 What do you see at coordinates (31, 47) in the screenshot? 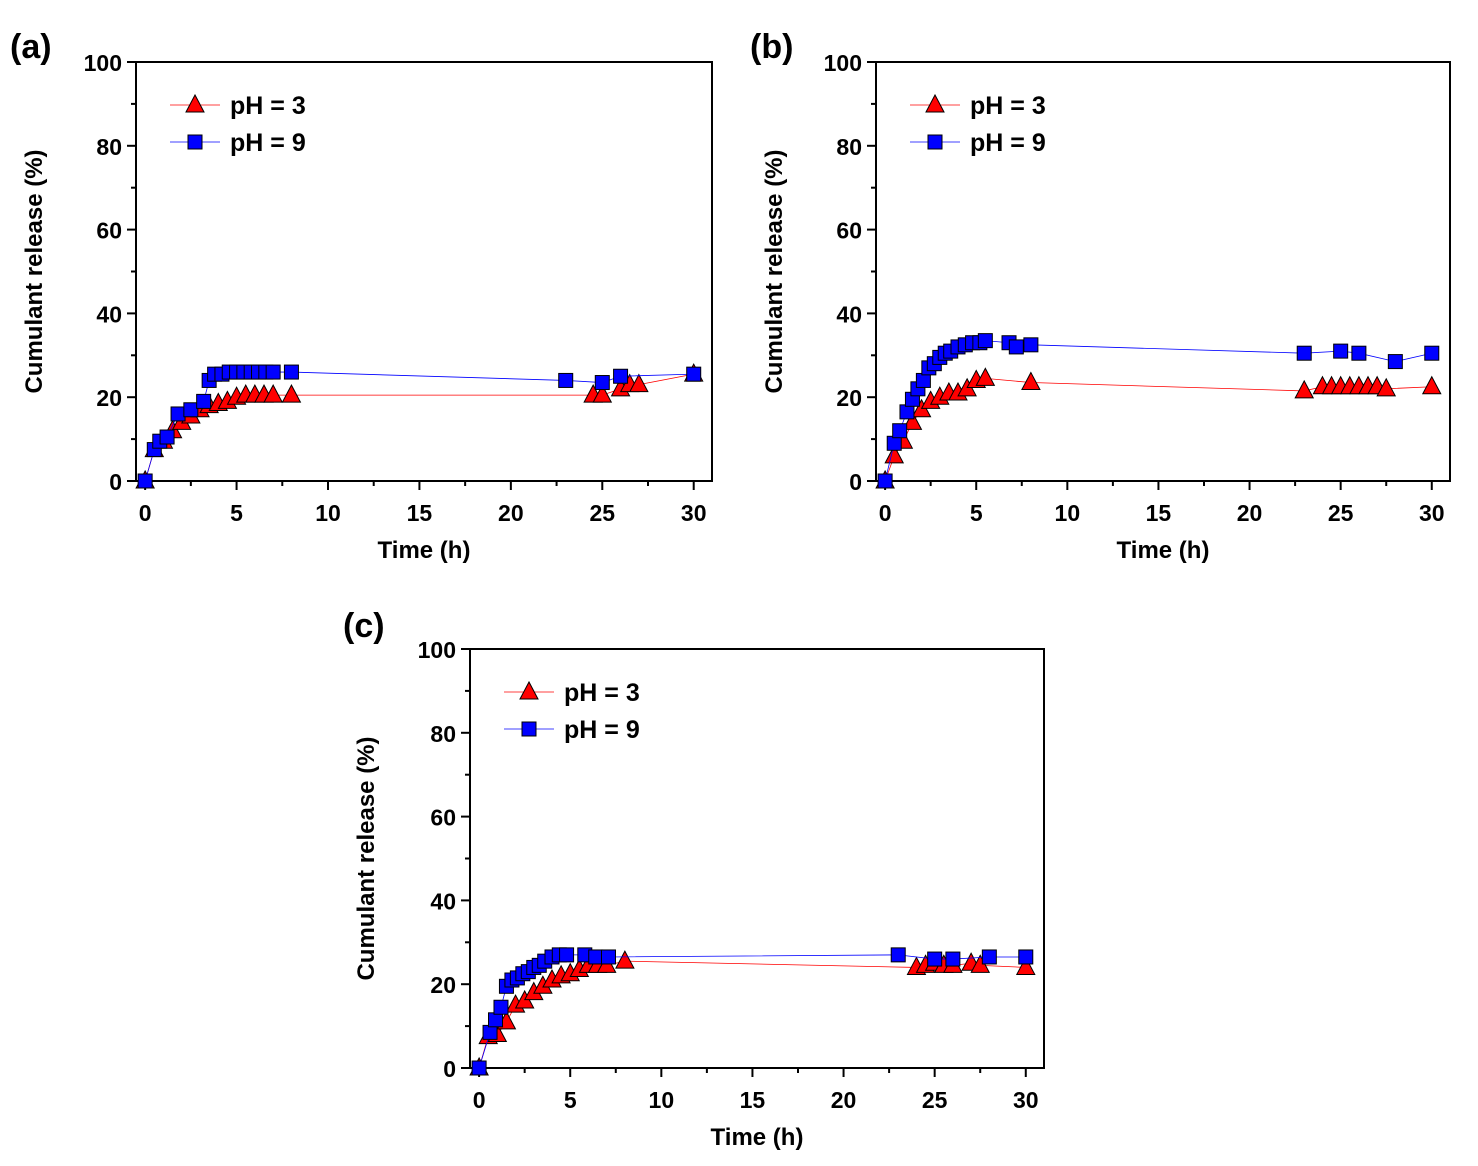
I see `panel-label: (a)` at bounding box center [31, 47].